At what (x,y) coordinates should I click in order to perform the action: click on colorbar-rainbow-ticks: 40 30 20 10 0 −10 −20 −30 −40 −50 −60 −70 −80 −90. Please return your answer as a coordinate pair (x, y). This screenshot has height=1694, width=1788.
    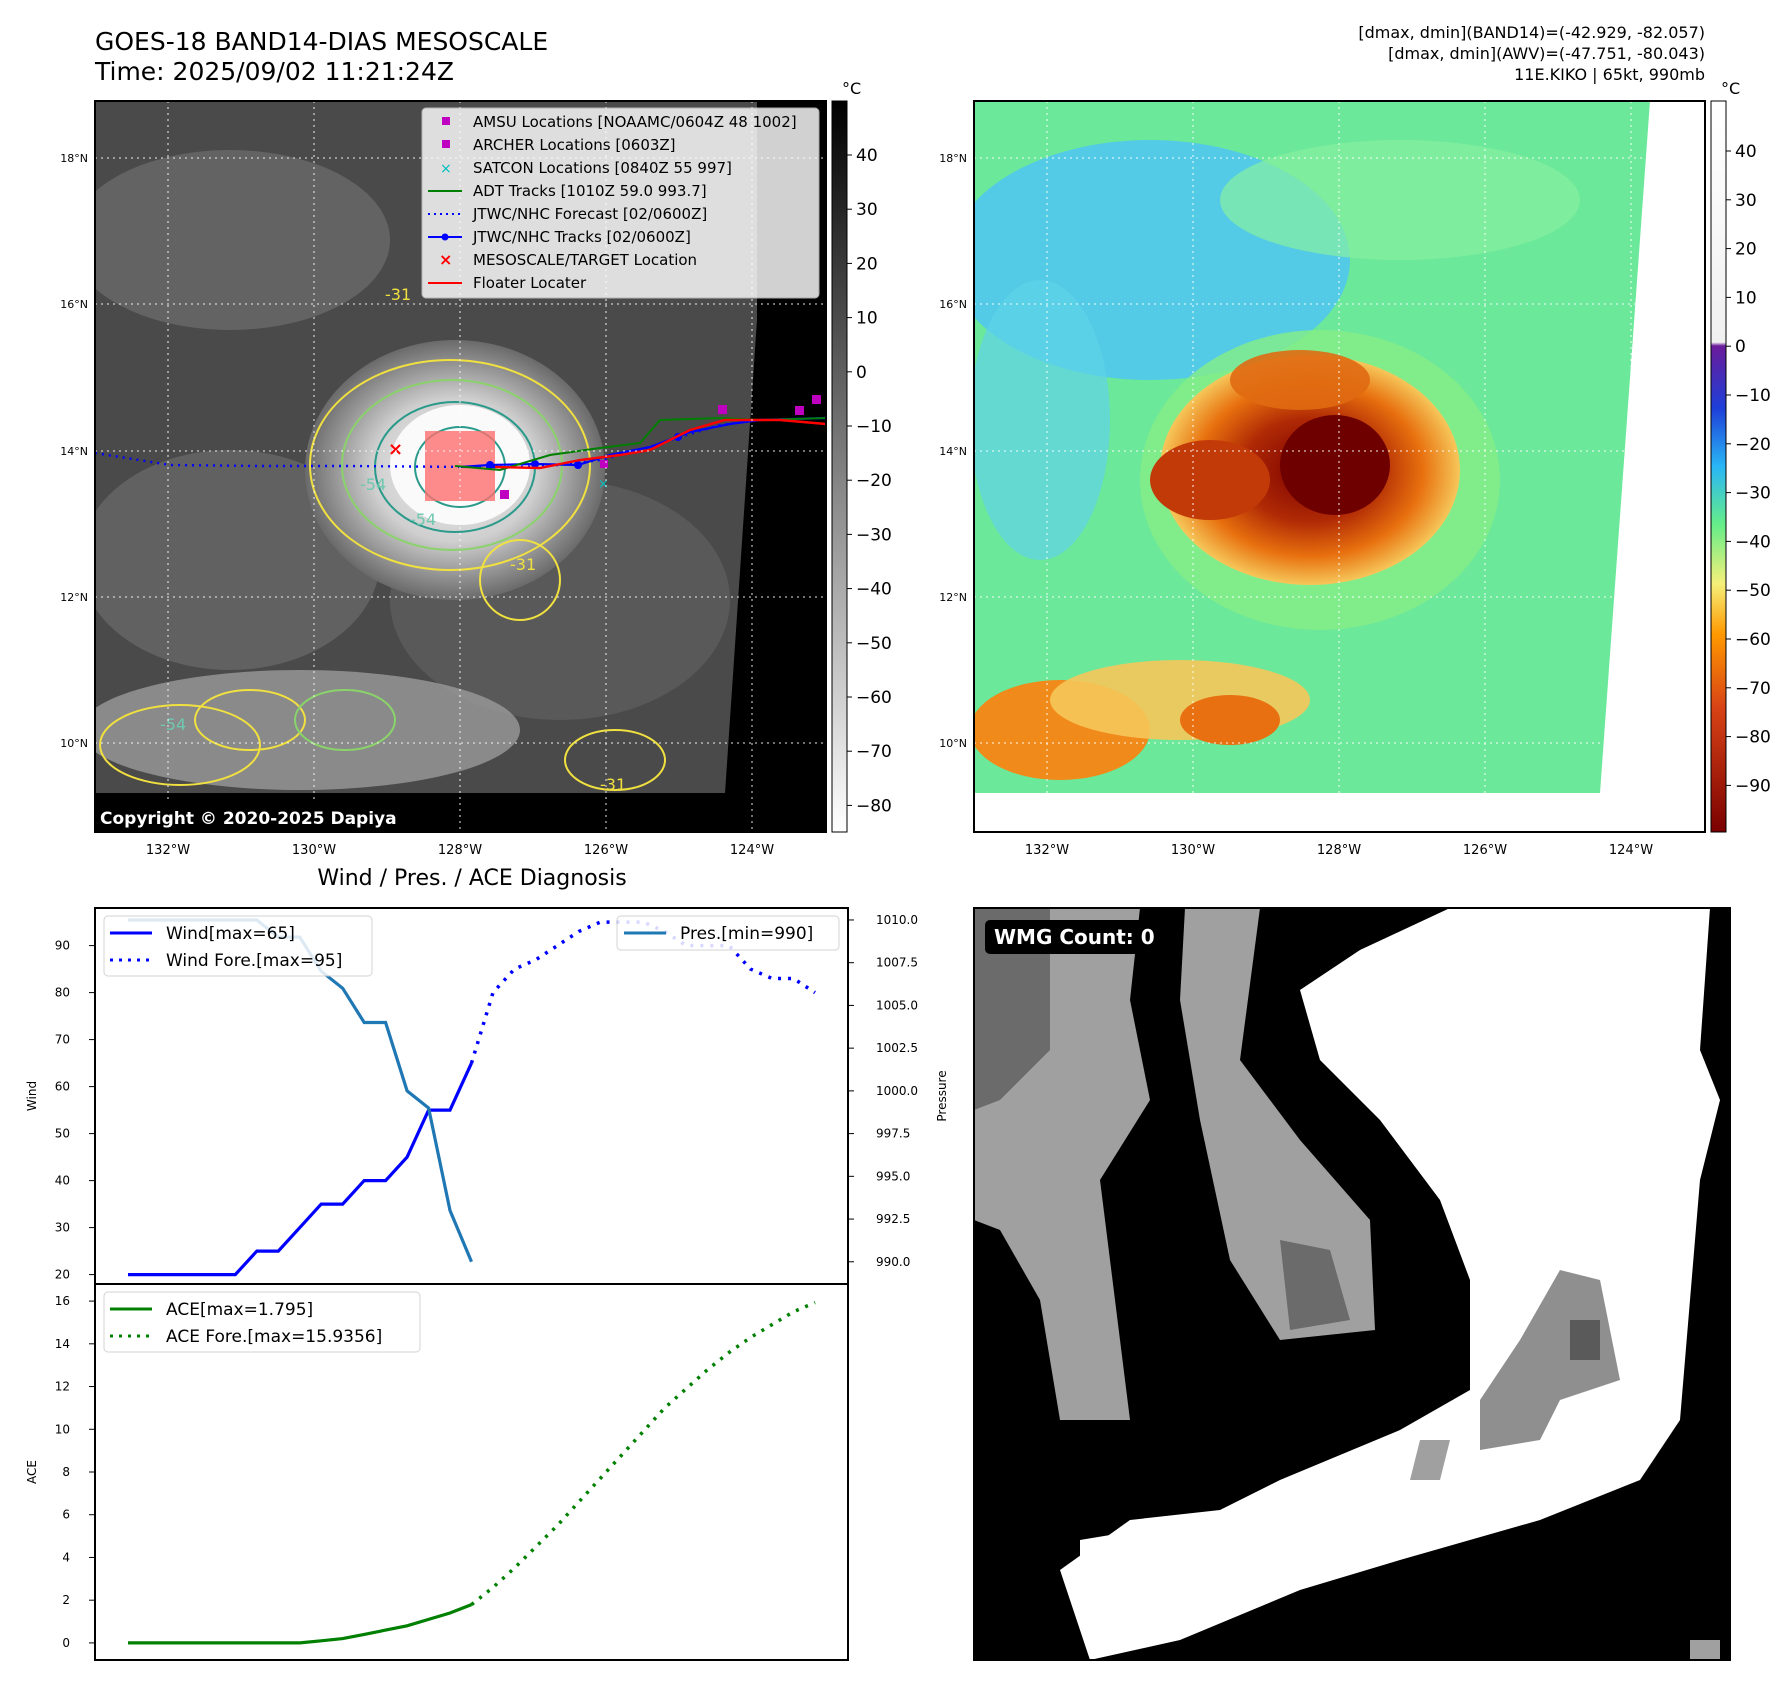
    Looking at the image, I should click on (1748, 469).